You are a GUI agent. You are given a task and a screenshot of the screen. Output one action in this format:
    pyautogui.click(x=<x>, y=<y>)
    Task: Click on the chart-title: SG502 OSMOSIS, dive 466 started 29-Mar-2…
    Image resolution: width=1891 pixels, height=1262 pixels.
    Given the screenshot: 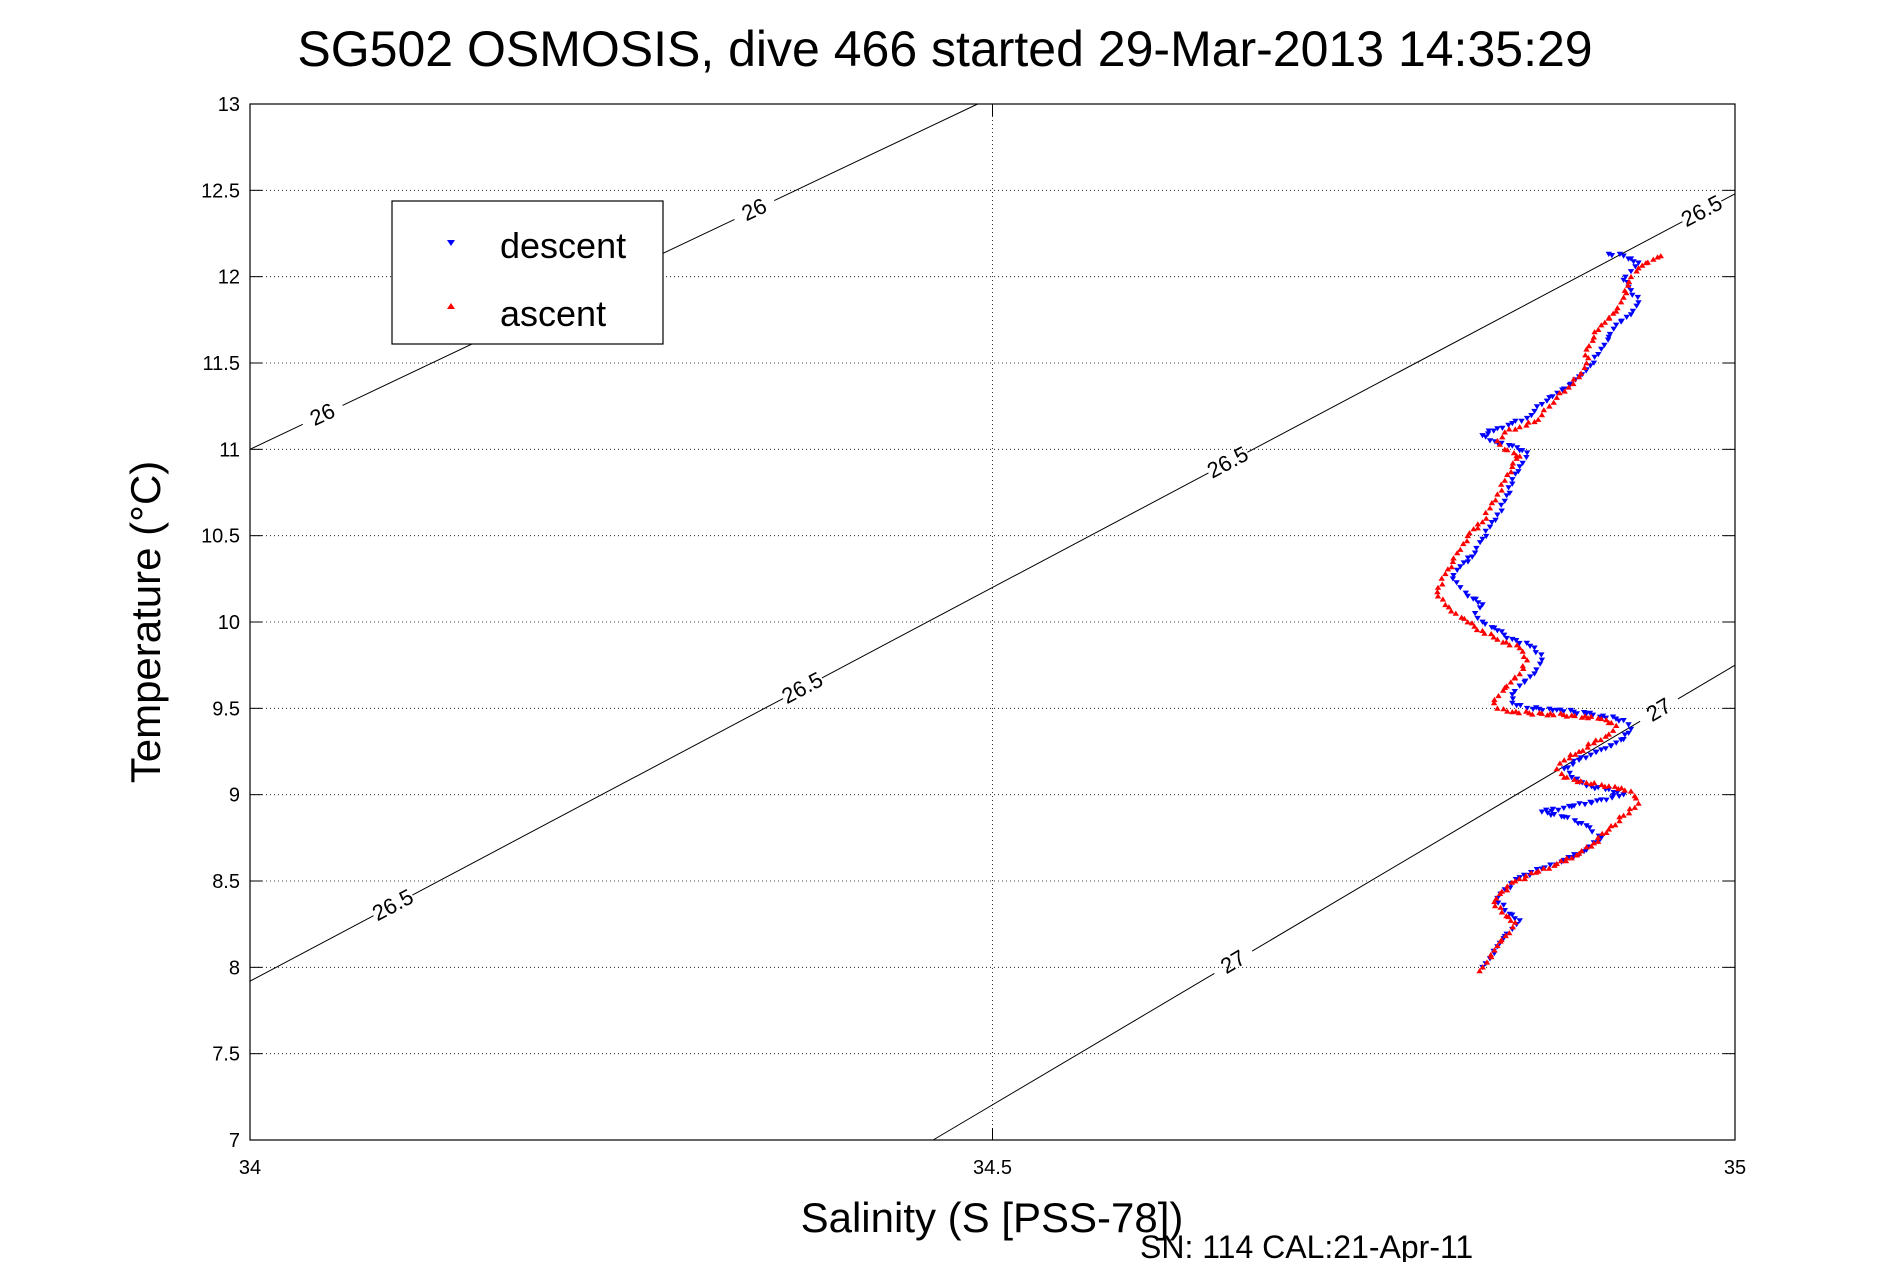 What is the action you would take?
    pyautogui.click(x=944, y=49)
    